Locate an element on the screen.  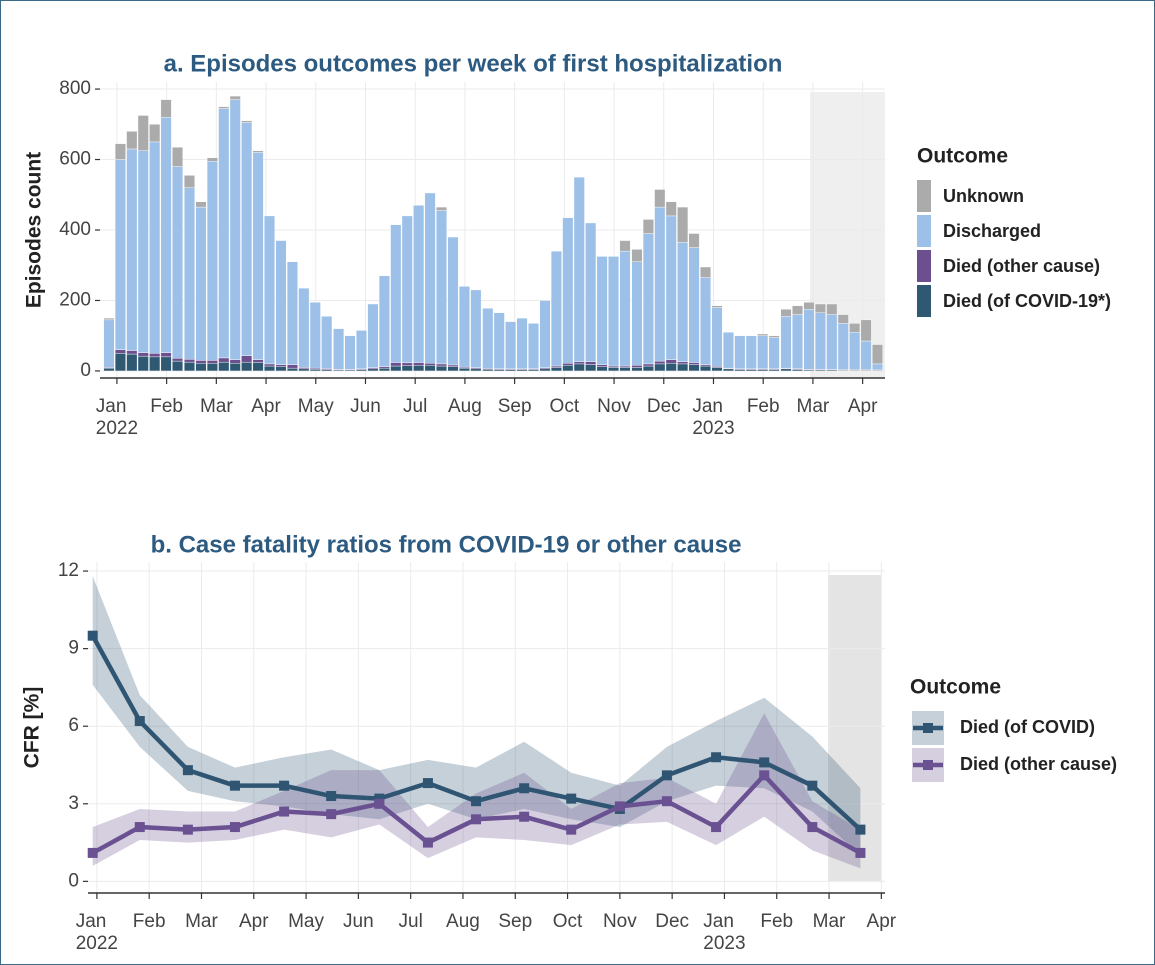
shaded-period is located at coordinates (854, 728).